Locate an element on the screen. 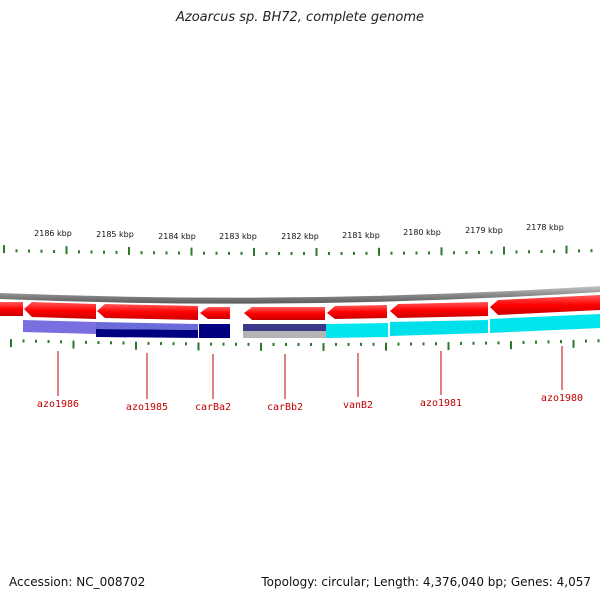 The height and width of the screenshot is (600, 600). ruler-label: 2181 kbp is located at coordinates (361, 235).